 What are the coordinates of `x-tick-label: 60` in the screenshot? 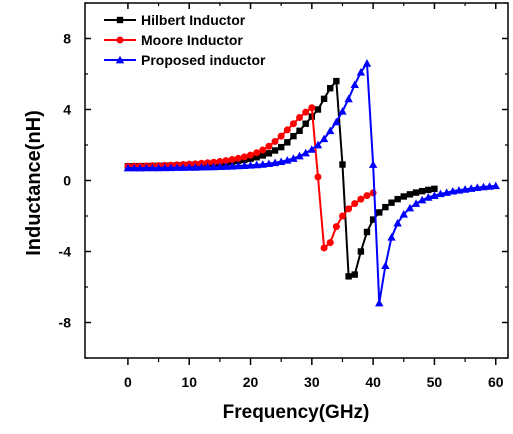 It's located at (496, 382).